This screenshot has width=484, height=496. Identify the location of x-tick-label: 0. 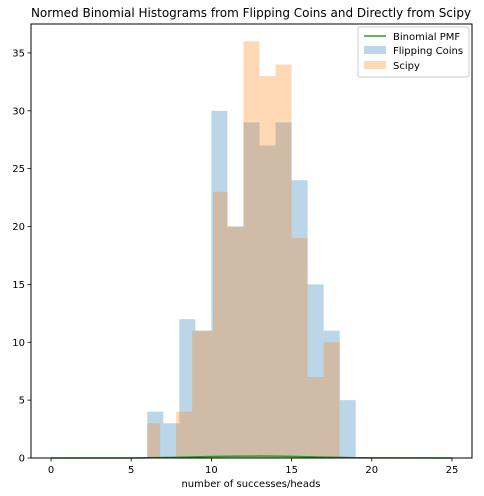
(51, 470).